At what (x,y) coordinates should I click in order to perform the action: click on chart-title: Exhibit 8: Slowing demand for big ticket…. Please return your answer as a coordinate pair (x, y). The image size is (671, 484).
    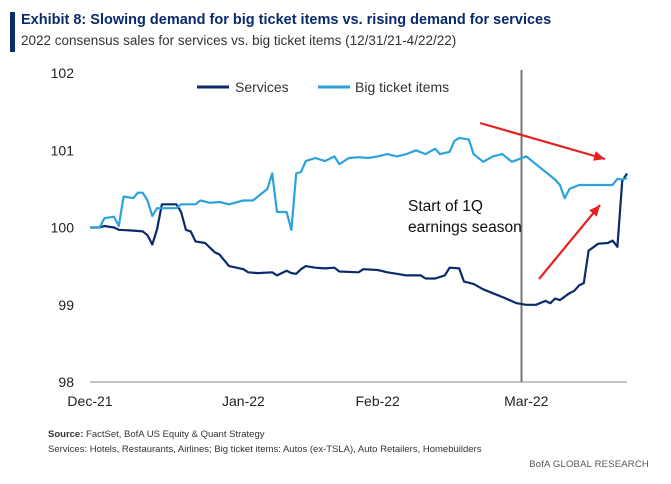
    Looking at the image, I should click on (286, 20).